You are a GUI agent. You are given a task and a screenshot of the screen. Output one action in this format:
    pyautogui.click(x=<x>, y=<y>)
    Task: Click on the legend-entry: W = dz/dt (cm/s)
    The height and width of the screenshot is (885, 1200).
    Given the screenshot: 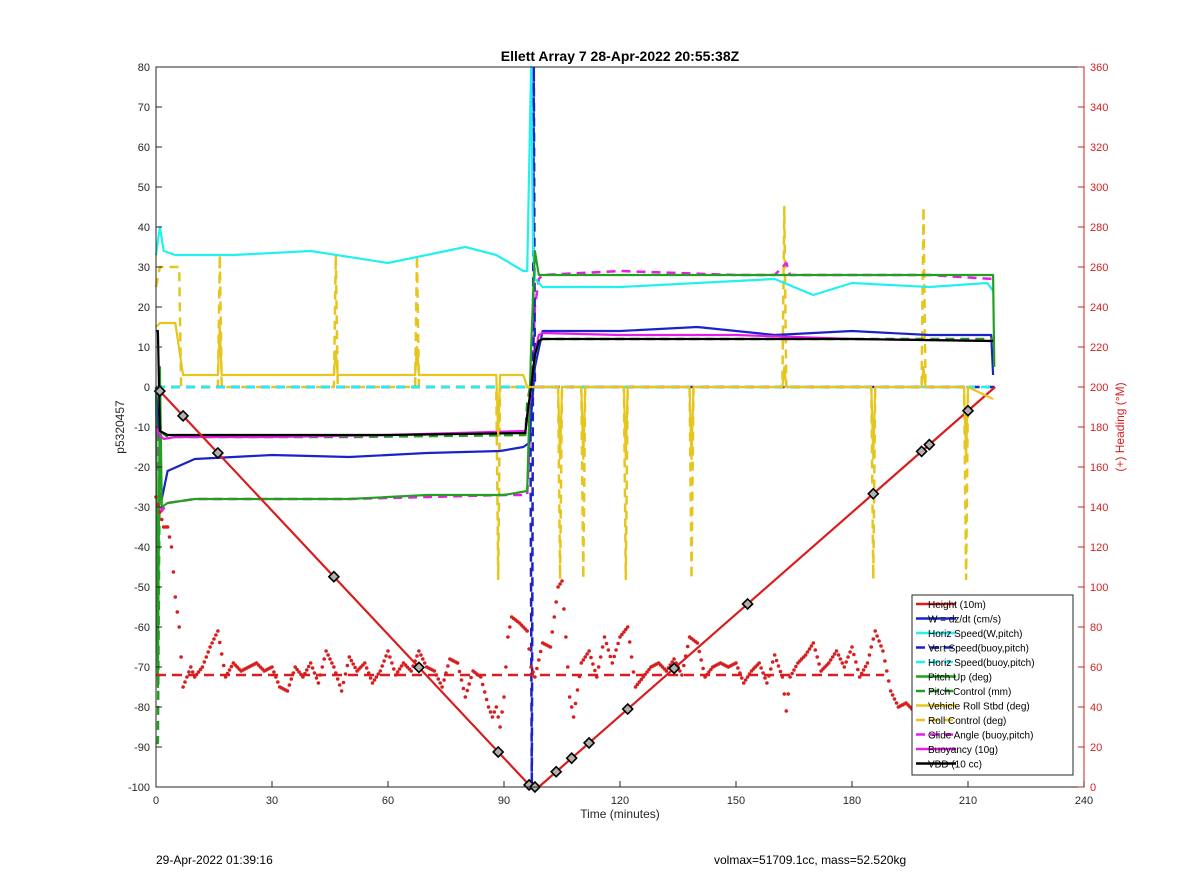 What is the action you would take?
    pyautogui.click(x=964, y=620)
    